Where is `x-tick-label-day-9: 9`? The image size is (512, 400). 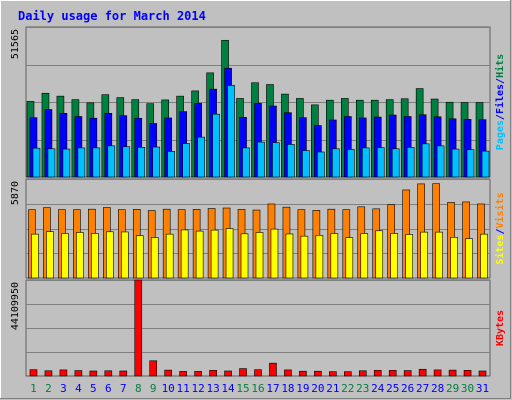 x-tick-label-day-9: 9 is located at coordinates (153, 388).